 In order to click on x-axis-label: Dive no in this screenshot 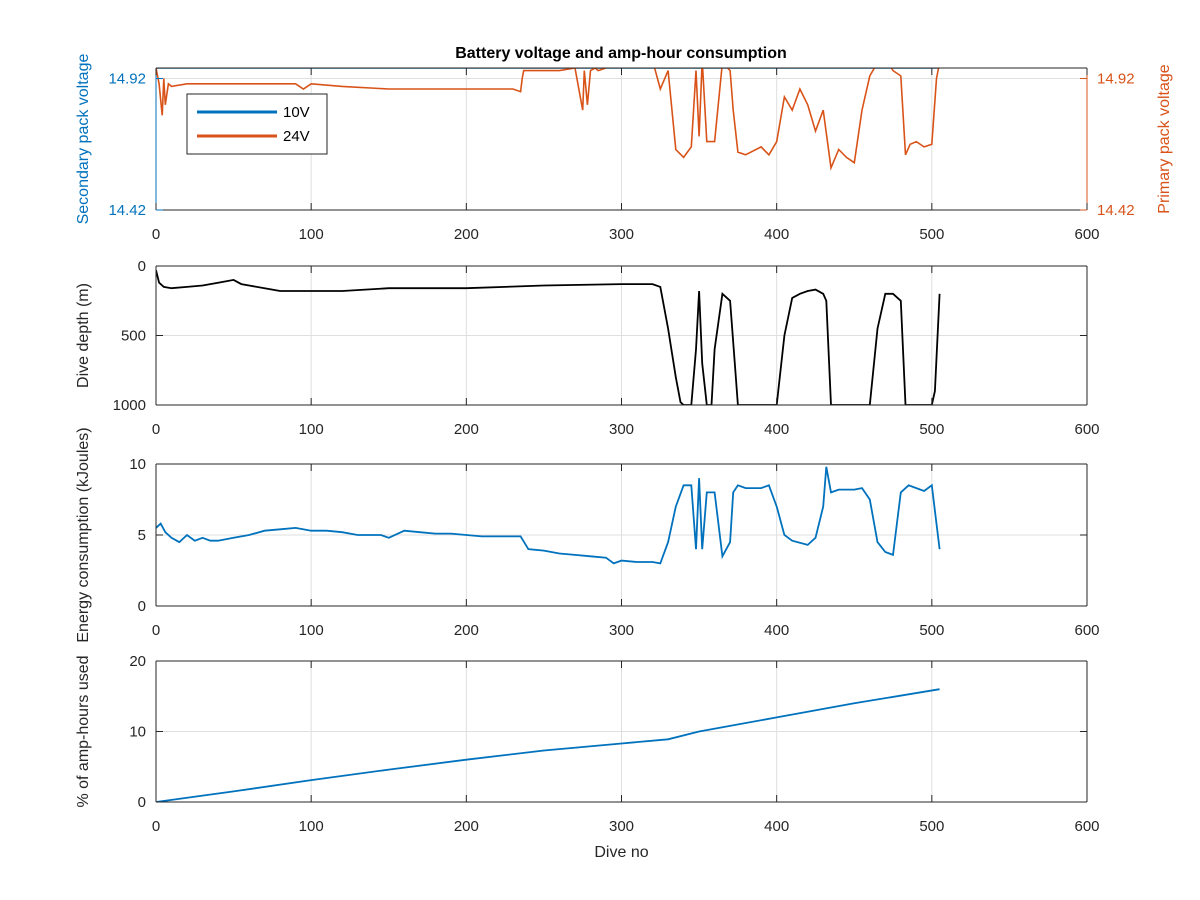, I will do `click(621, 852)`.